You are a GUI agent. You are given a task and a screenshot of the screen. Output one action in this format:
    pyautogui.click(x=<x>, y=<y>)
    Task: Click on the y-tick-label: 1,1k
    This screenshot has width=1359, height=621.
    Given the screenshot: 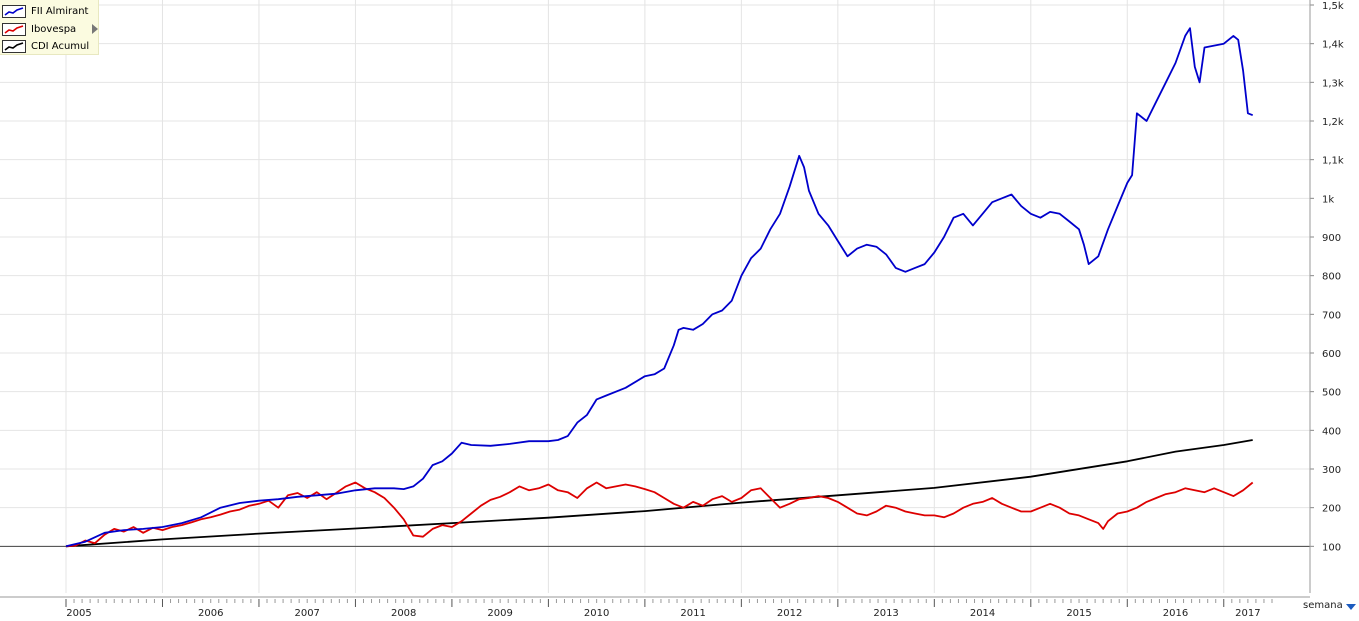 What is the action you would take?
    pyautogui.click(x=1333, y=161)
    